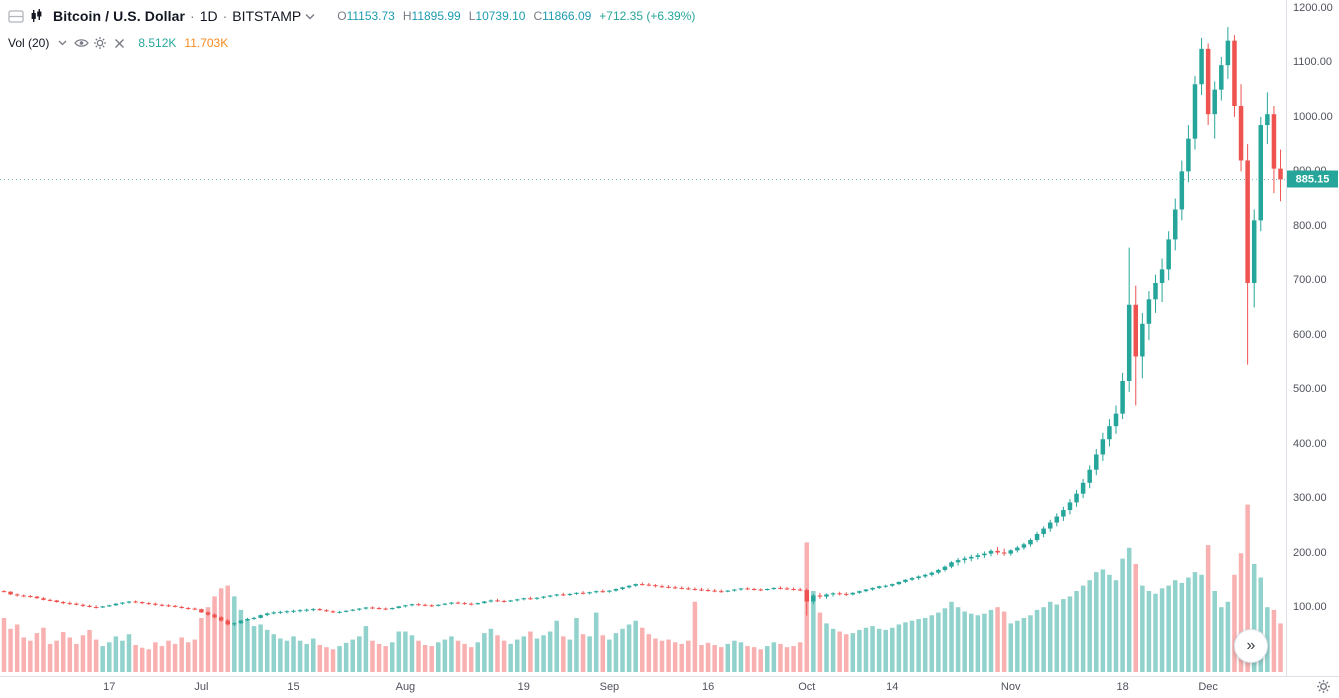 This screenshot has height=698, width=1339. Describe the element at coordinates (267, 16) in the screenshot. I see `exchange-label: BITSTAMP` at that location.